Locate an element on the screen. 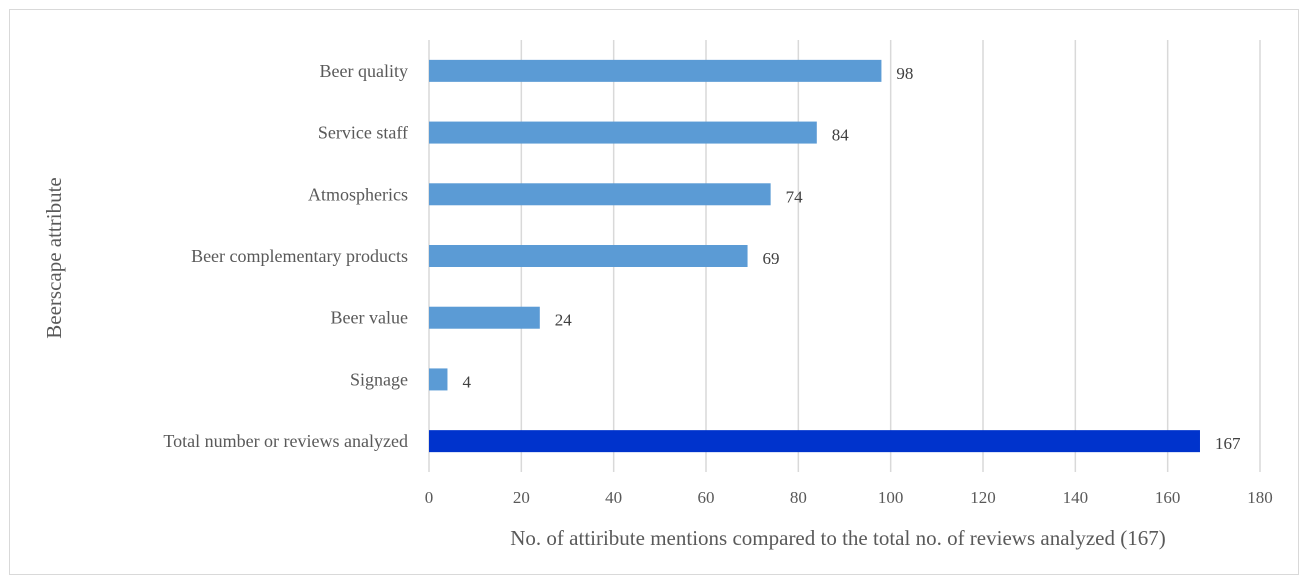 The width and height of the screenshot is (1308, 582). category-label: Beer complementary products is located at coordinates (299, 256).